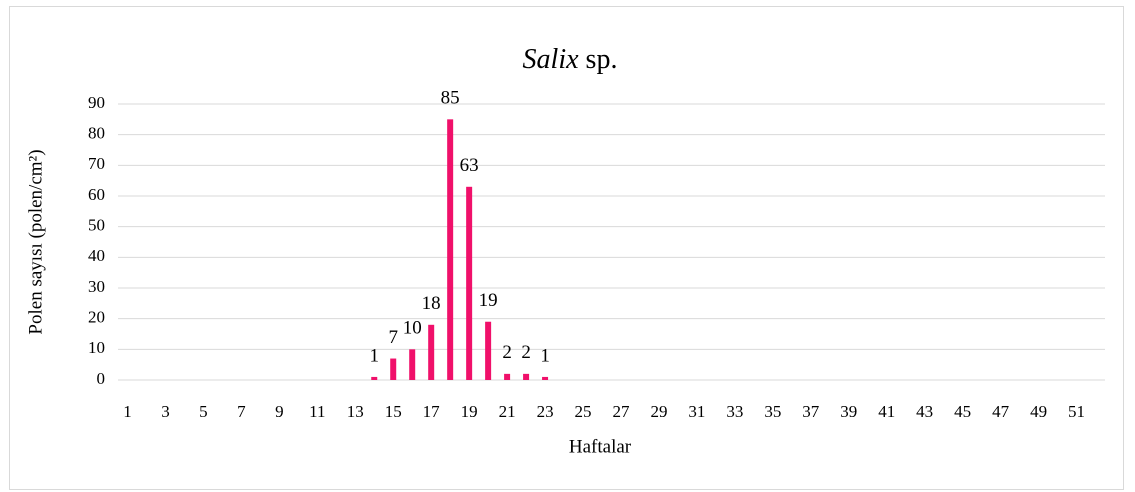 The width and height of the screenshot is (1135, 492). I want to click on x-axis-label: Haftalar, so click(600, 446).